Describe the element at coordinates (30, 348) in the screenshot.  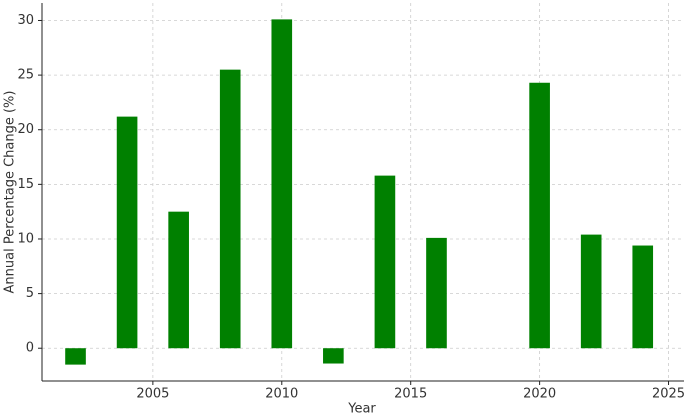
I see `y-tick-label: 0` at that location.